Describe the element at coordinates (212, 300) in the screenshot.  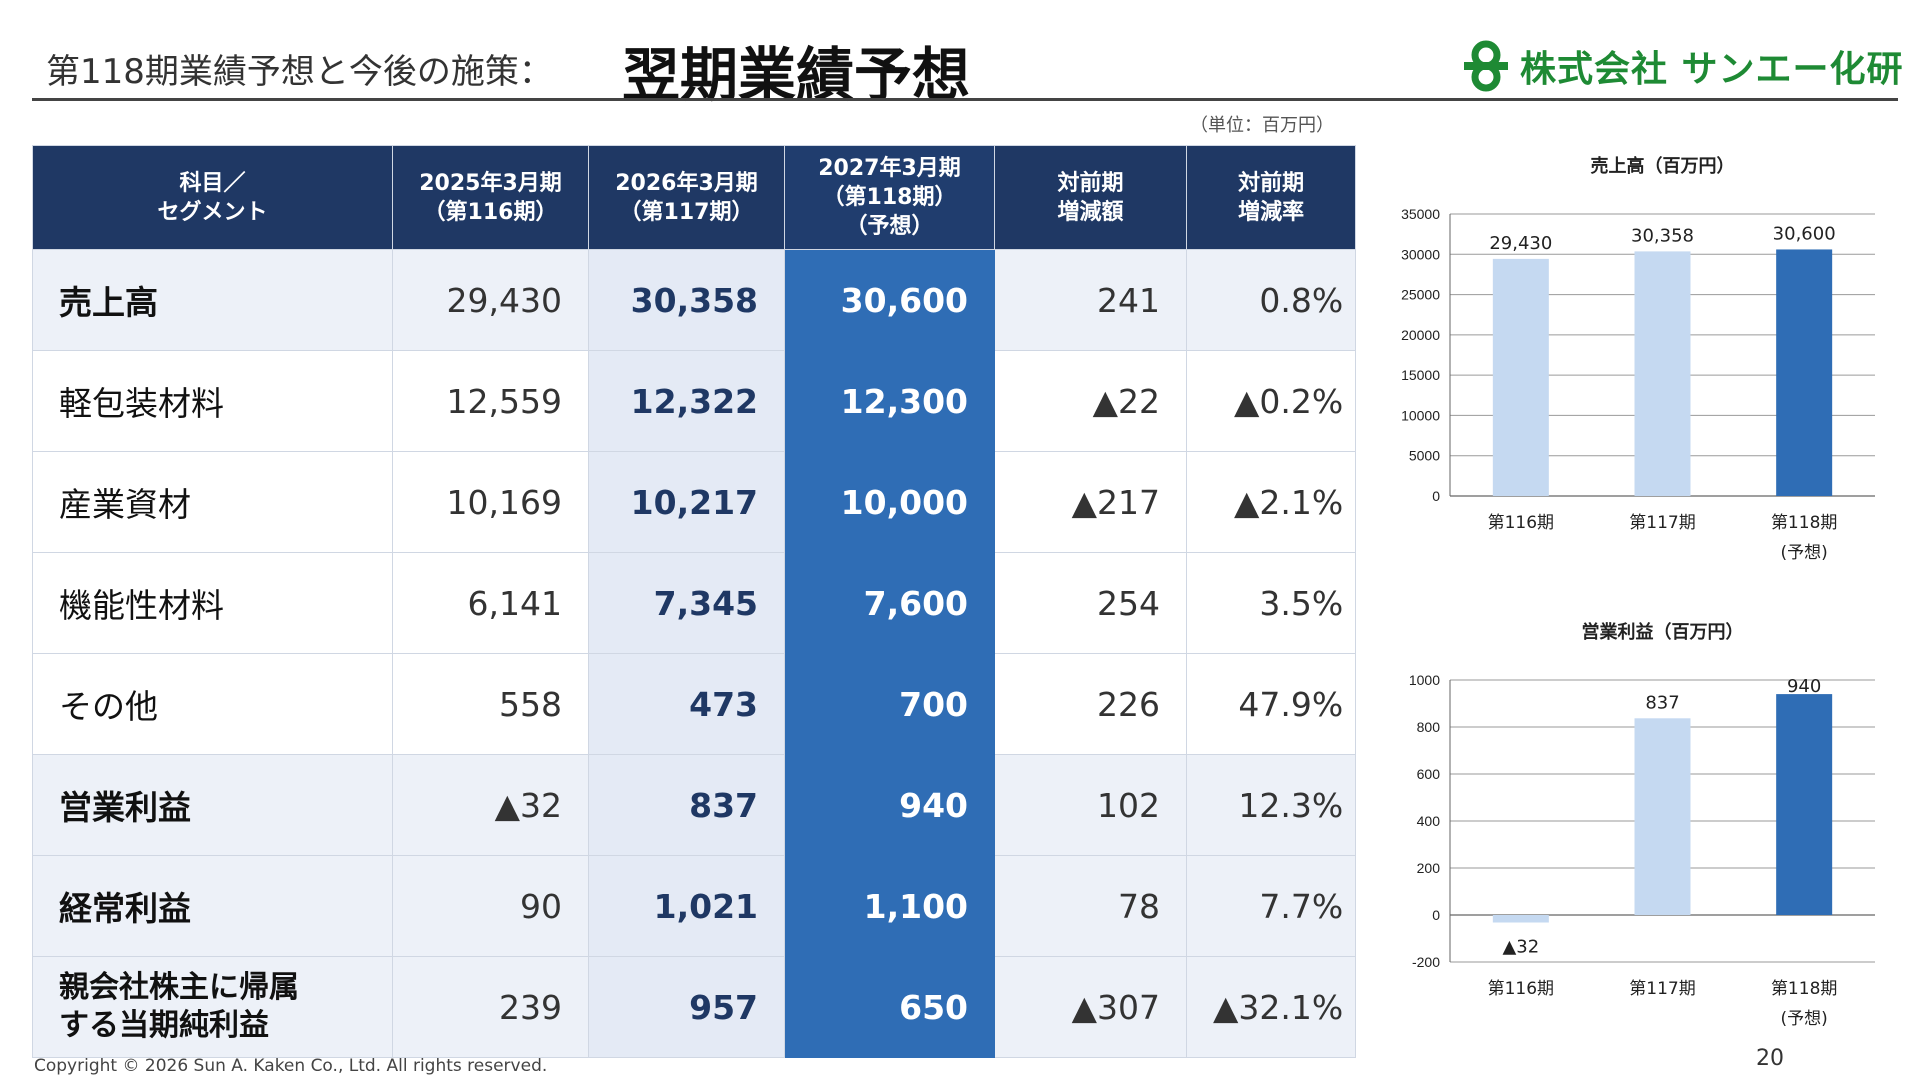
I see `cell-item: 売上高` at that location.